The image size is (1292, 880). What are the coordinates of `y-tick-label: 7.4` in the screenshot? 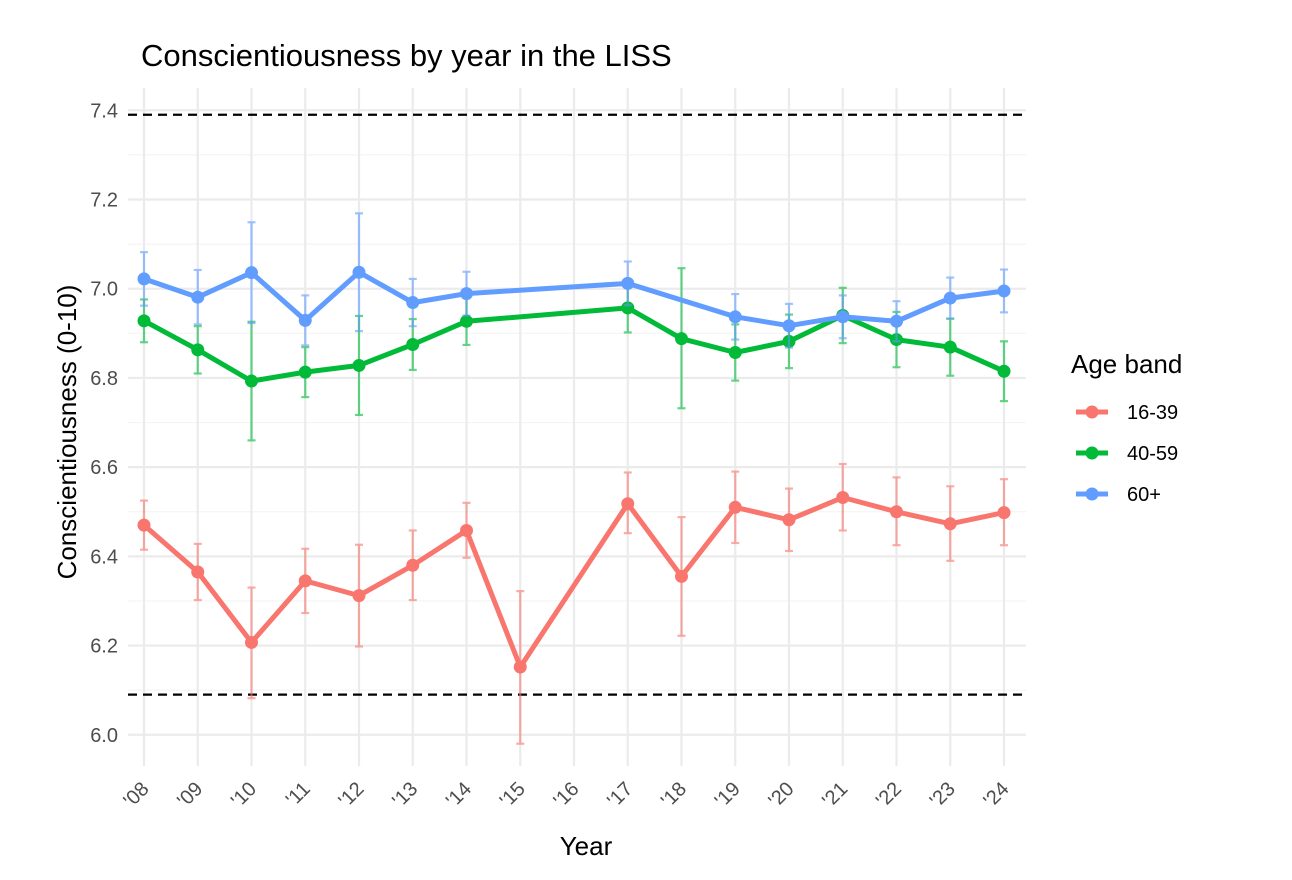 It's located at (104, 111).